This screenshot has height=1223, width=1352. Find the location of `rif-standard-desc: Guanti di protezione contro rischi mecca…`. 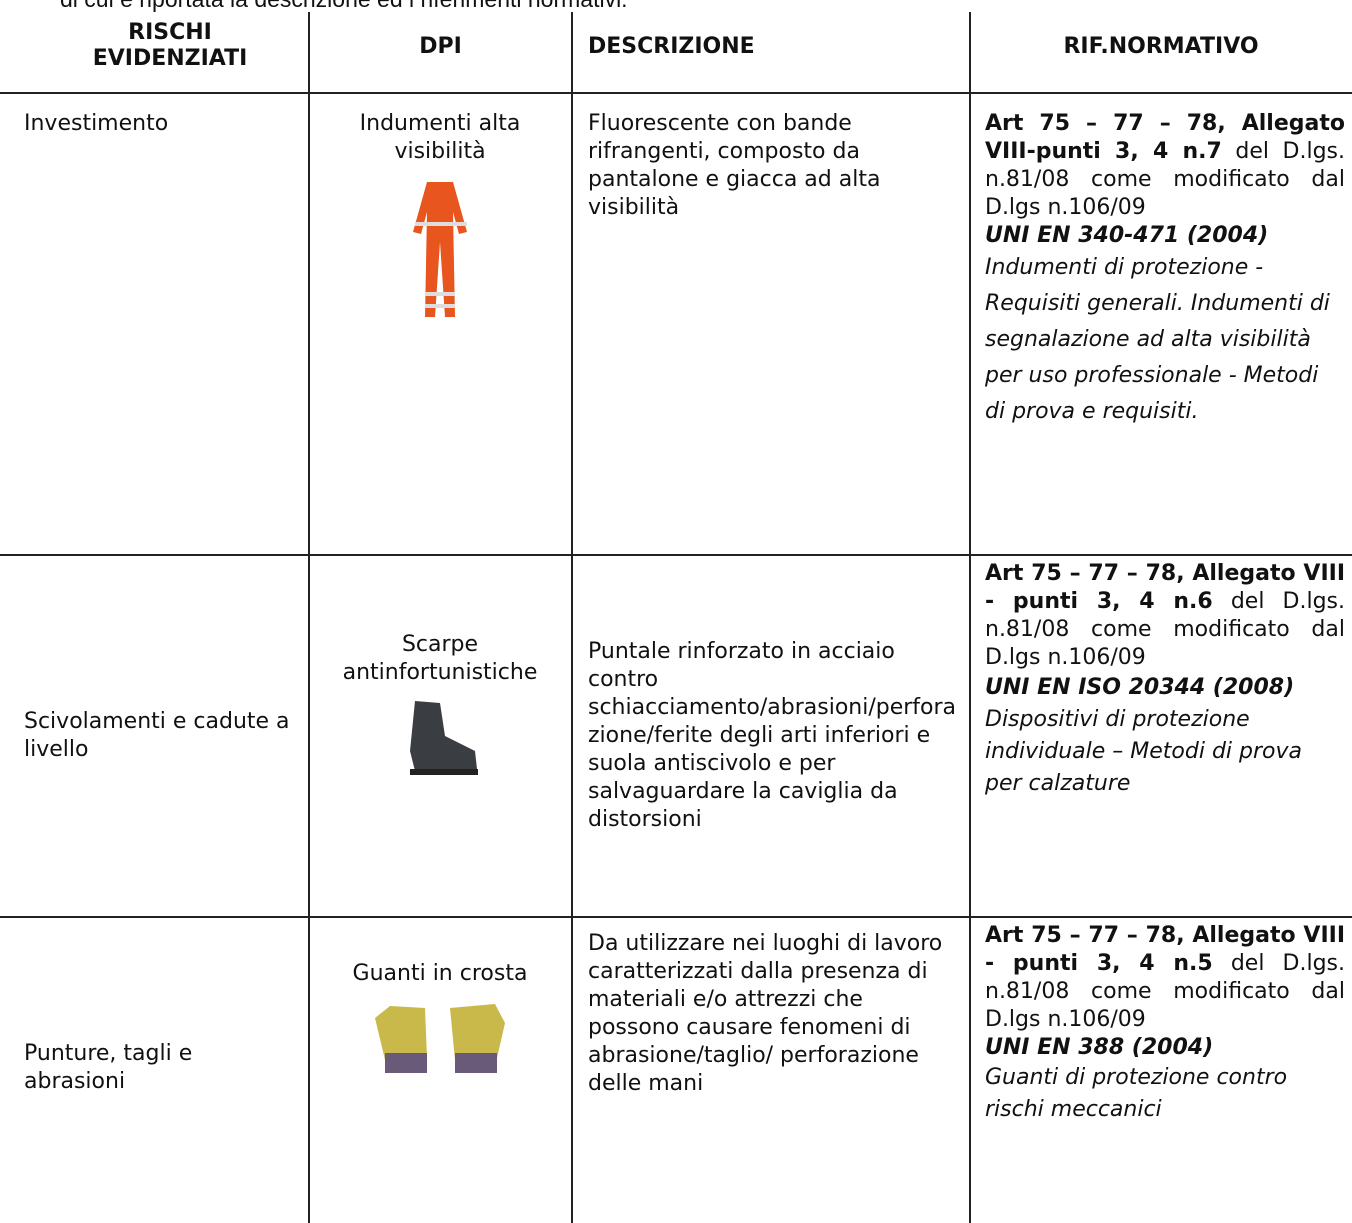

rif-standard-desc: Guanti di protezione contro rischi mecca… is located at coordinates (1136, 1093).